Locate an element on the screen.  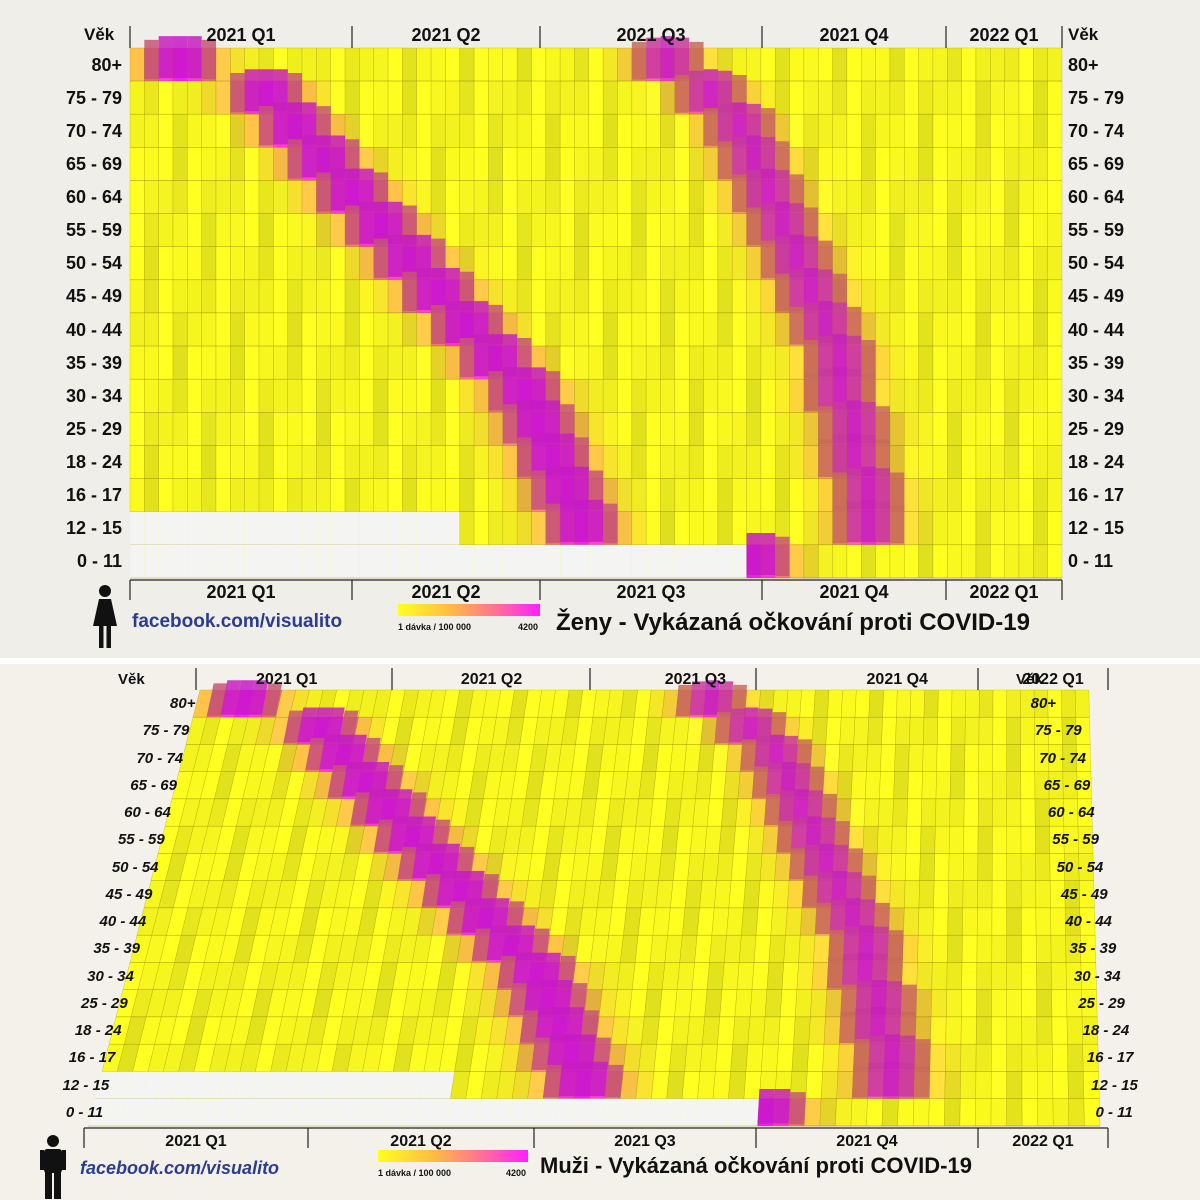
quarter-label-bottom: 2021 Q3 is located at coordinates (645, 1141).